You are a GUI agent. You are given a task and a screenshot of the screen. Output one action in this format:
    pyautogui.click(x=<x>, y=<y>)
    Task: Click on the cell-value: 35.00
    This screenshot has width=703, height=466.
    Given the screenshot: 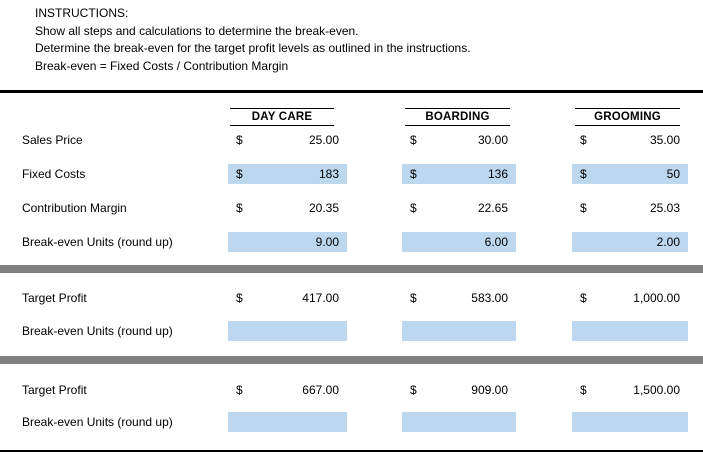 What is the action you would take?
    pyautogui.click(x=664, y=140)
    